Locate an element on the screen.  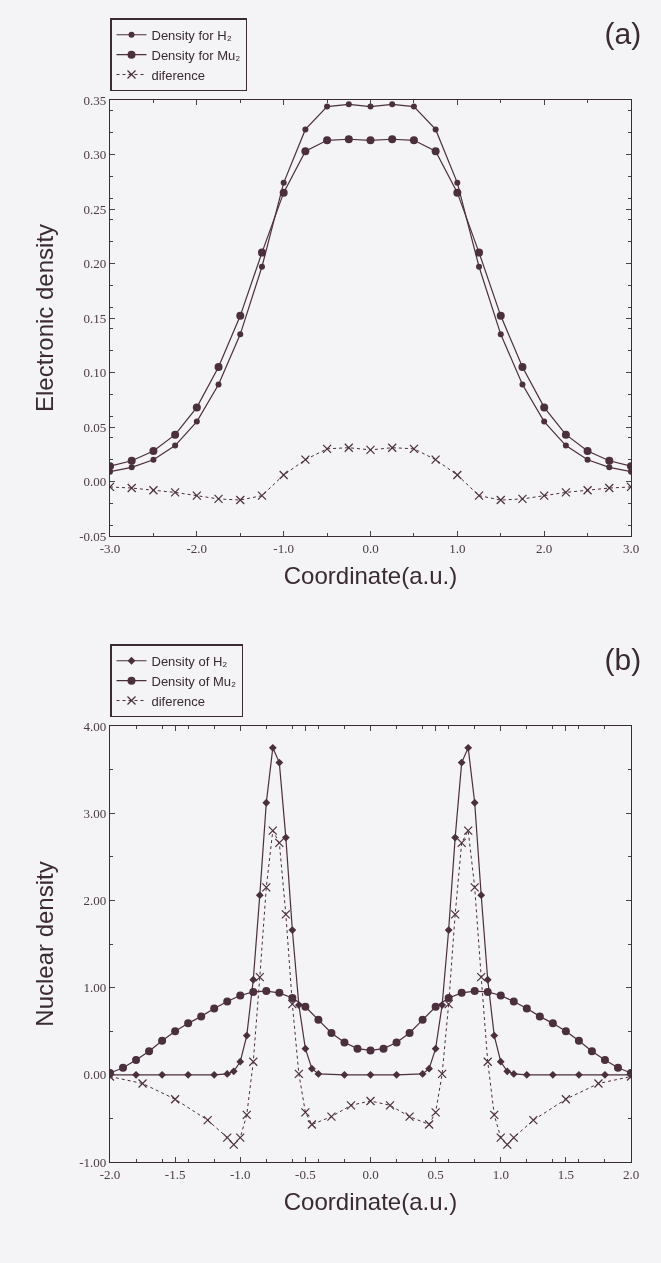
y-axis-title: Nuclear density is located at coordinates (45, 944).